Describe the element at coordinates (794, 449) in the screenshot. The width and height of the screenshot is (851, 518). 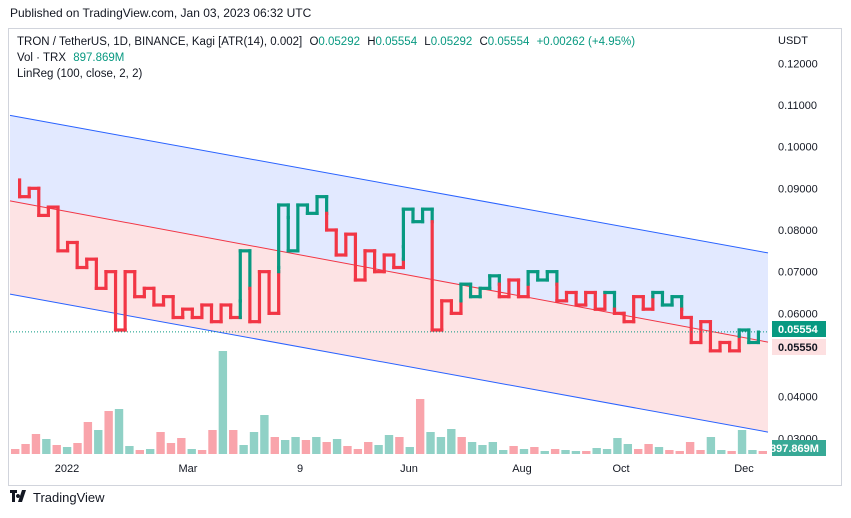
I see `volume-tag: 897.869M` at that location.